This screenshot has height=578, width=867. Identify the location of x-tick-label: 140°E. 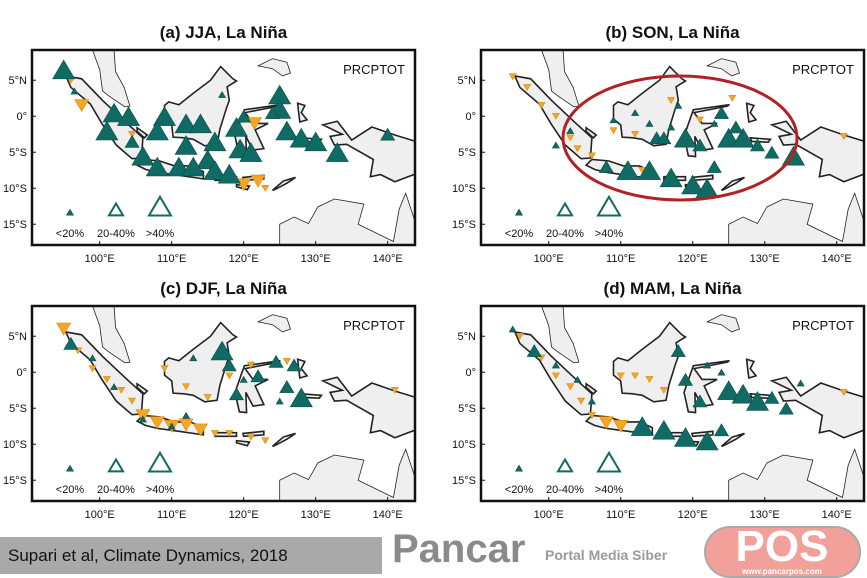
(388, 259).